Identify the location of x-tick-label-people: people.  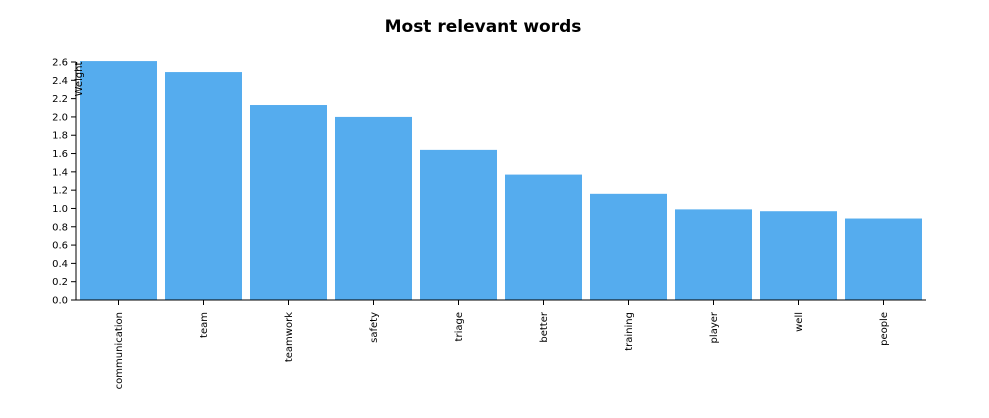
(884, 329).